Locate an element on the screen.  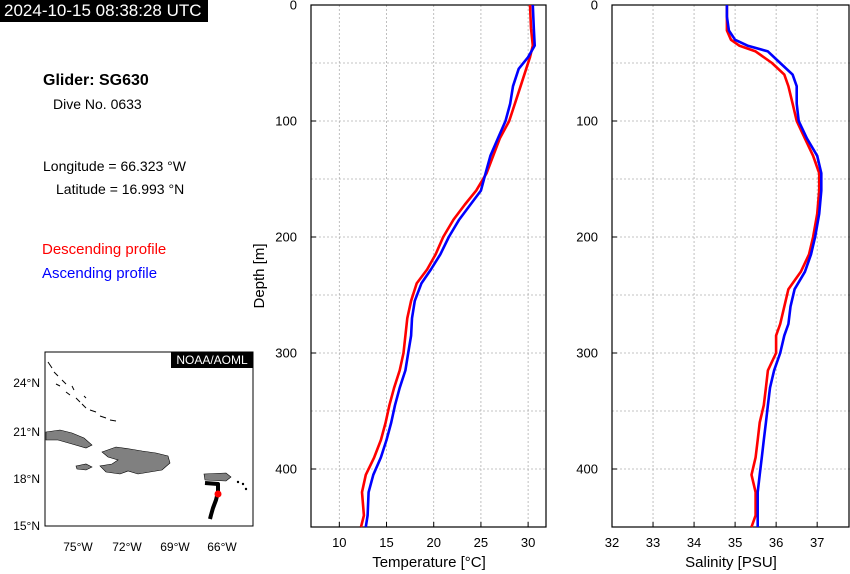
map-land-jamaica is located at coordinates (84, 467).